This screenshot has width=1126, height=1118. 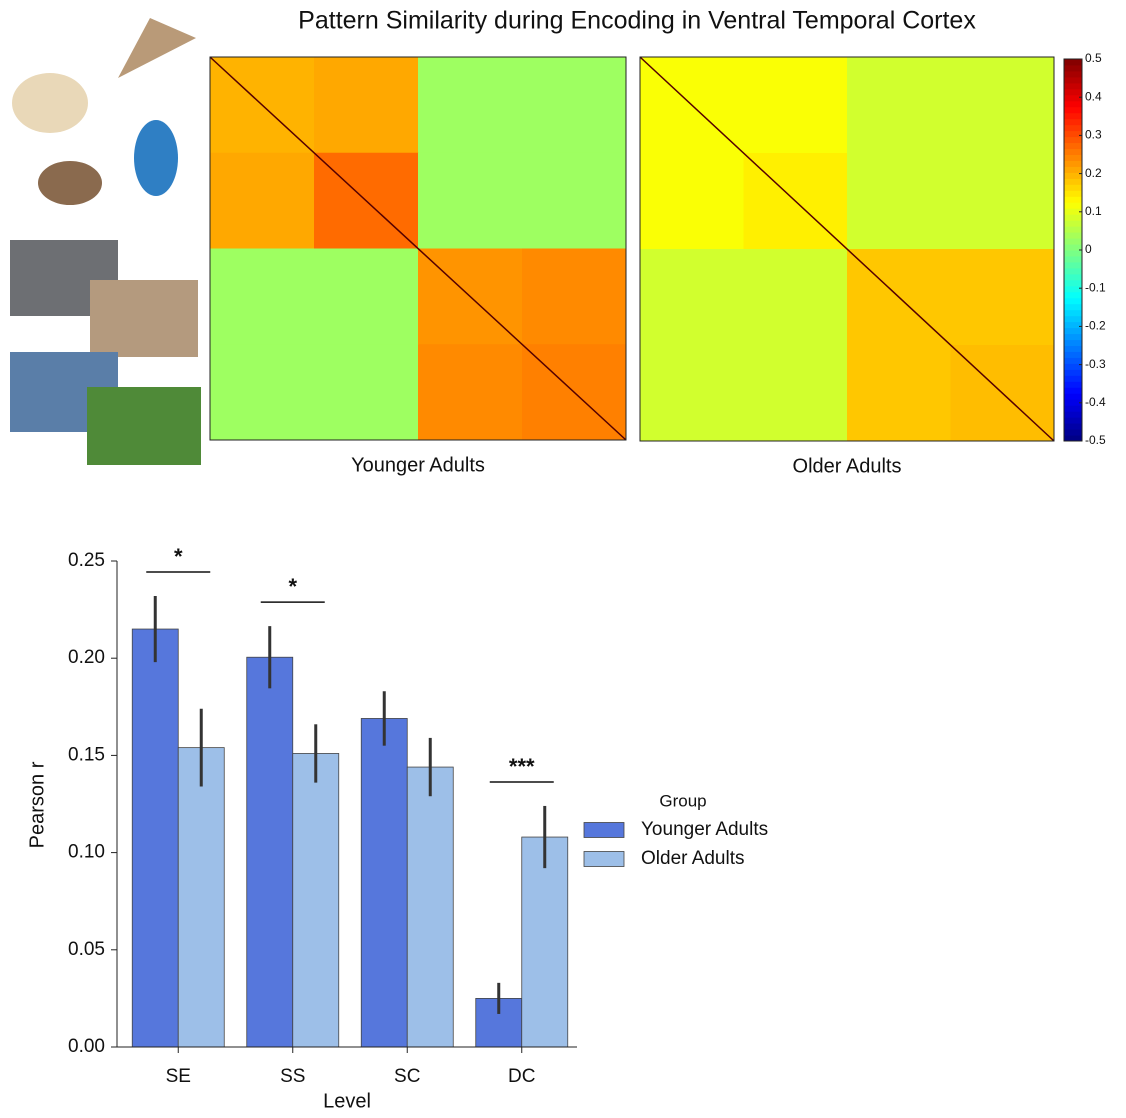 I want to click on colorbar-tick-label: -0.4, so click(x=1095, y=402).